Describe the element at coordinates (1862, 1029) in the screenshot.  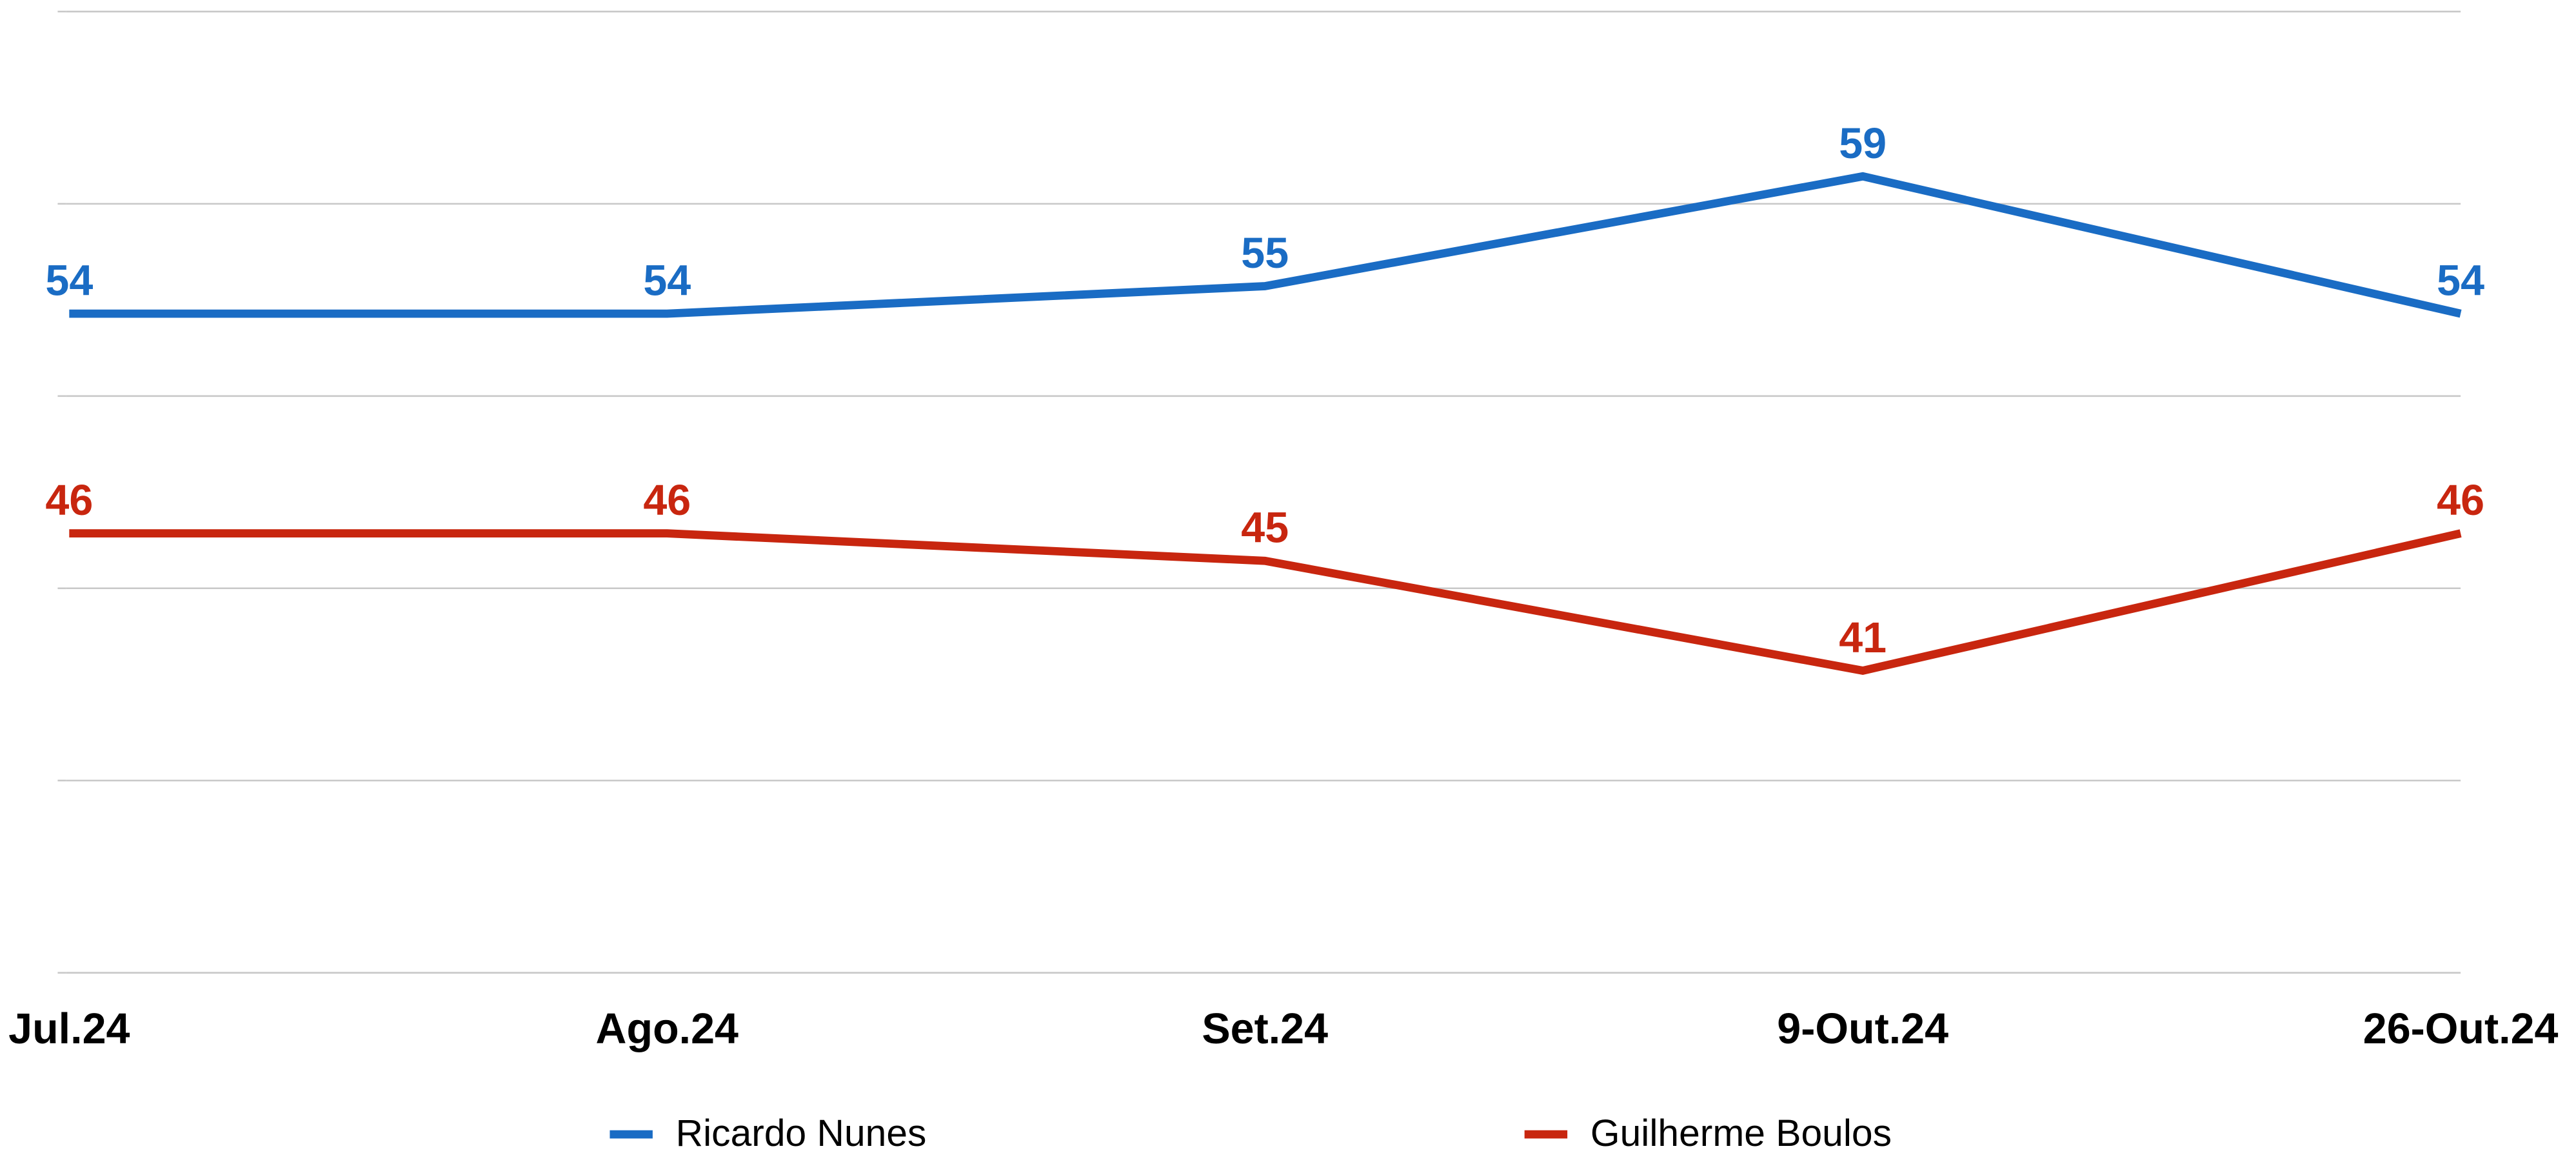
I see `x-tick-label: 9-Out.24` at that location.